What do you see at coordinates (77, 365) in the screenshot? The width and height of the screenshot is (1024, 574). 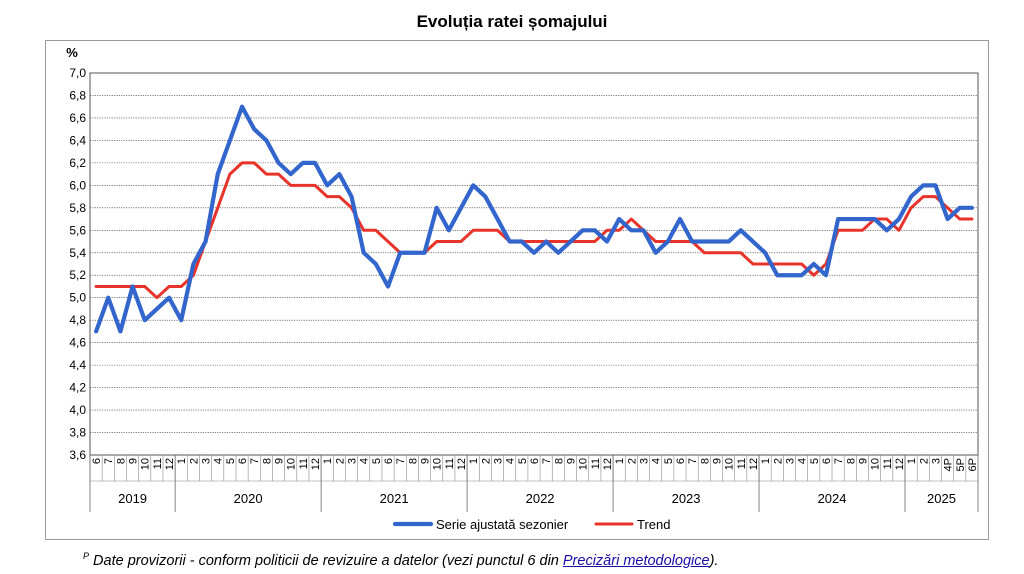 I see `y-tick-label: 4,4` at bounding box center [77, 365].